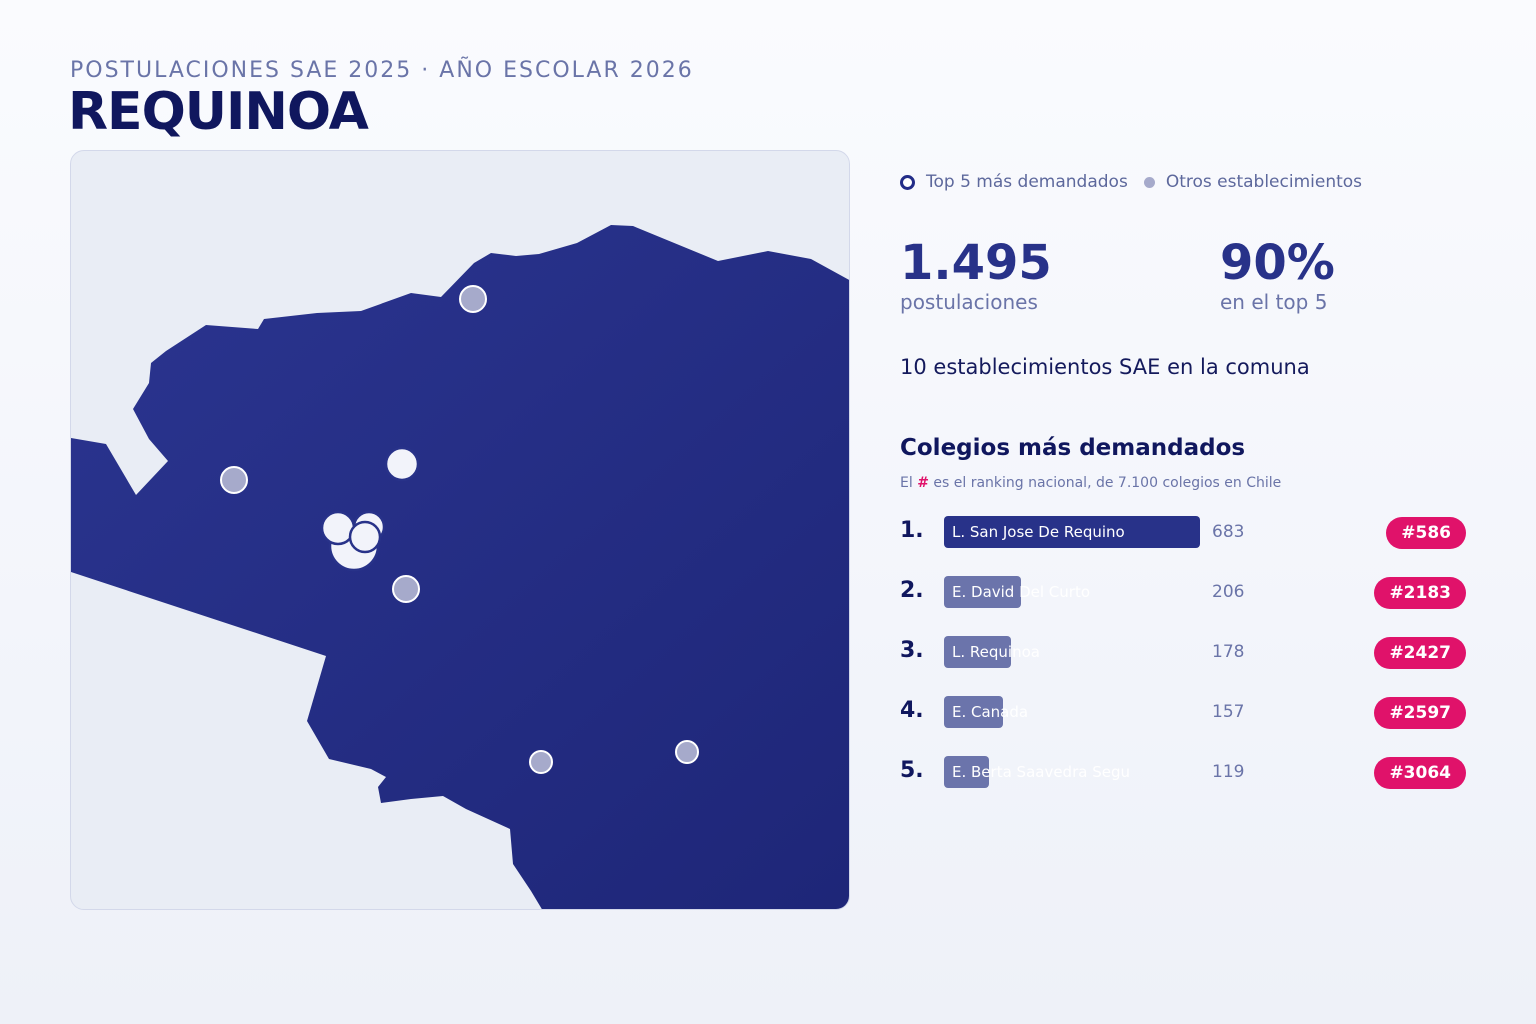 The height and width of the screenshot is (1024, 1536). What do you see at coordinates (907, 182) in the screenshot?
I see `top5-marker-icon` at bounding box center [907, 182].